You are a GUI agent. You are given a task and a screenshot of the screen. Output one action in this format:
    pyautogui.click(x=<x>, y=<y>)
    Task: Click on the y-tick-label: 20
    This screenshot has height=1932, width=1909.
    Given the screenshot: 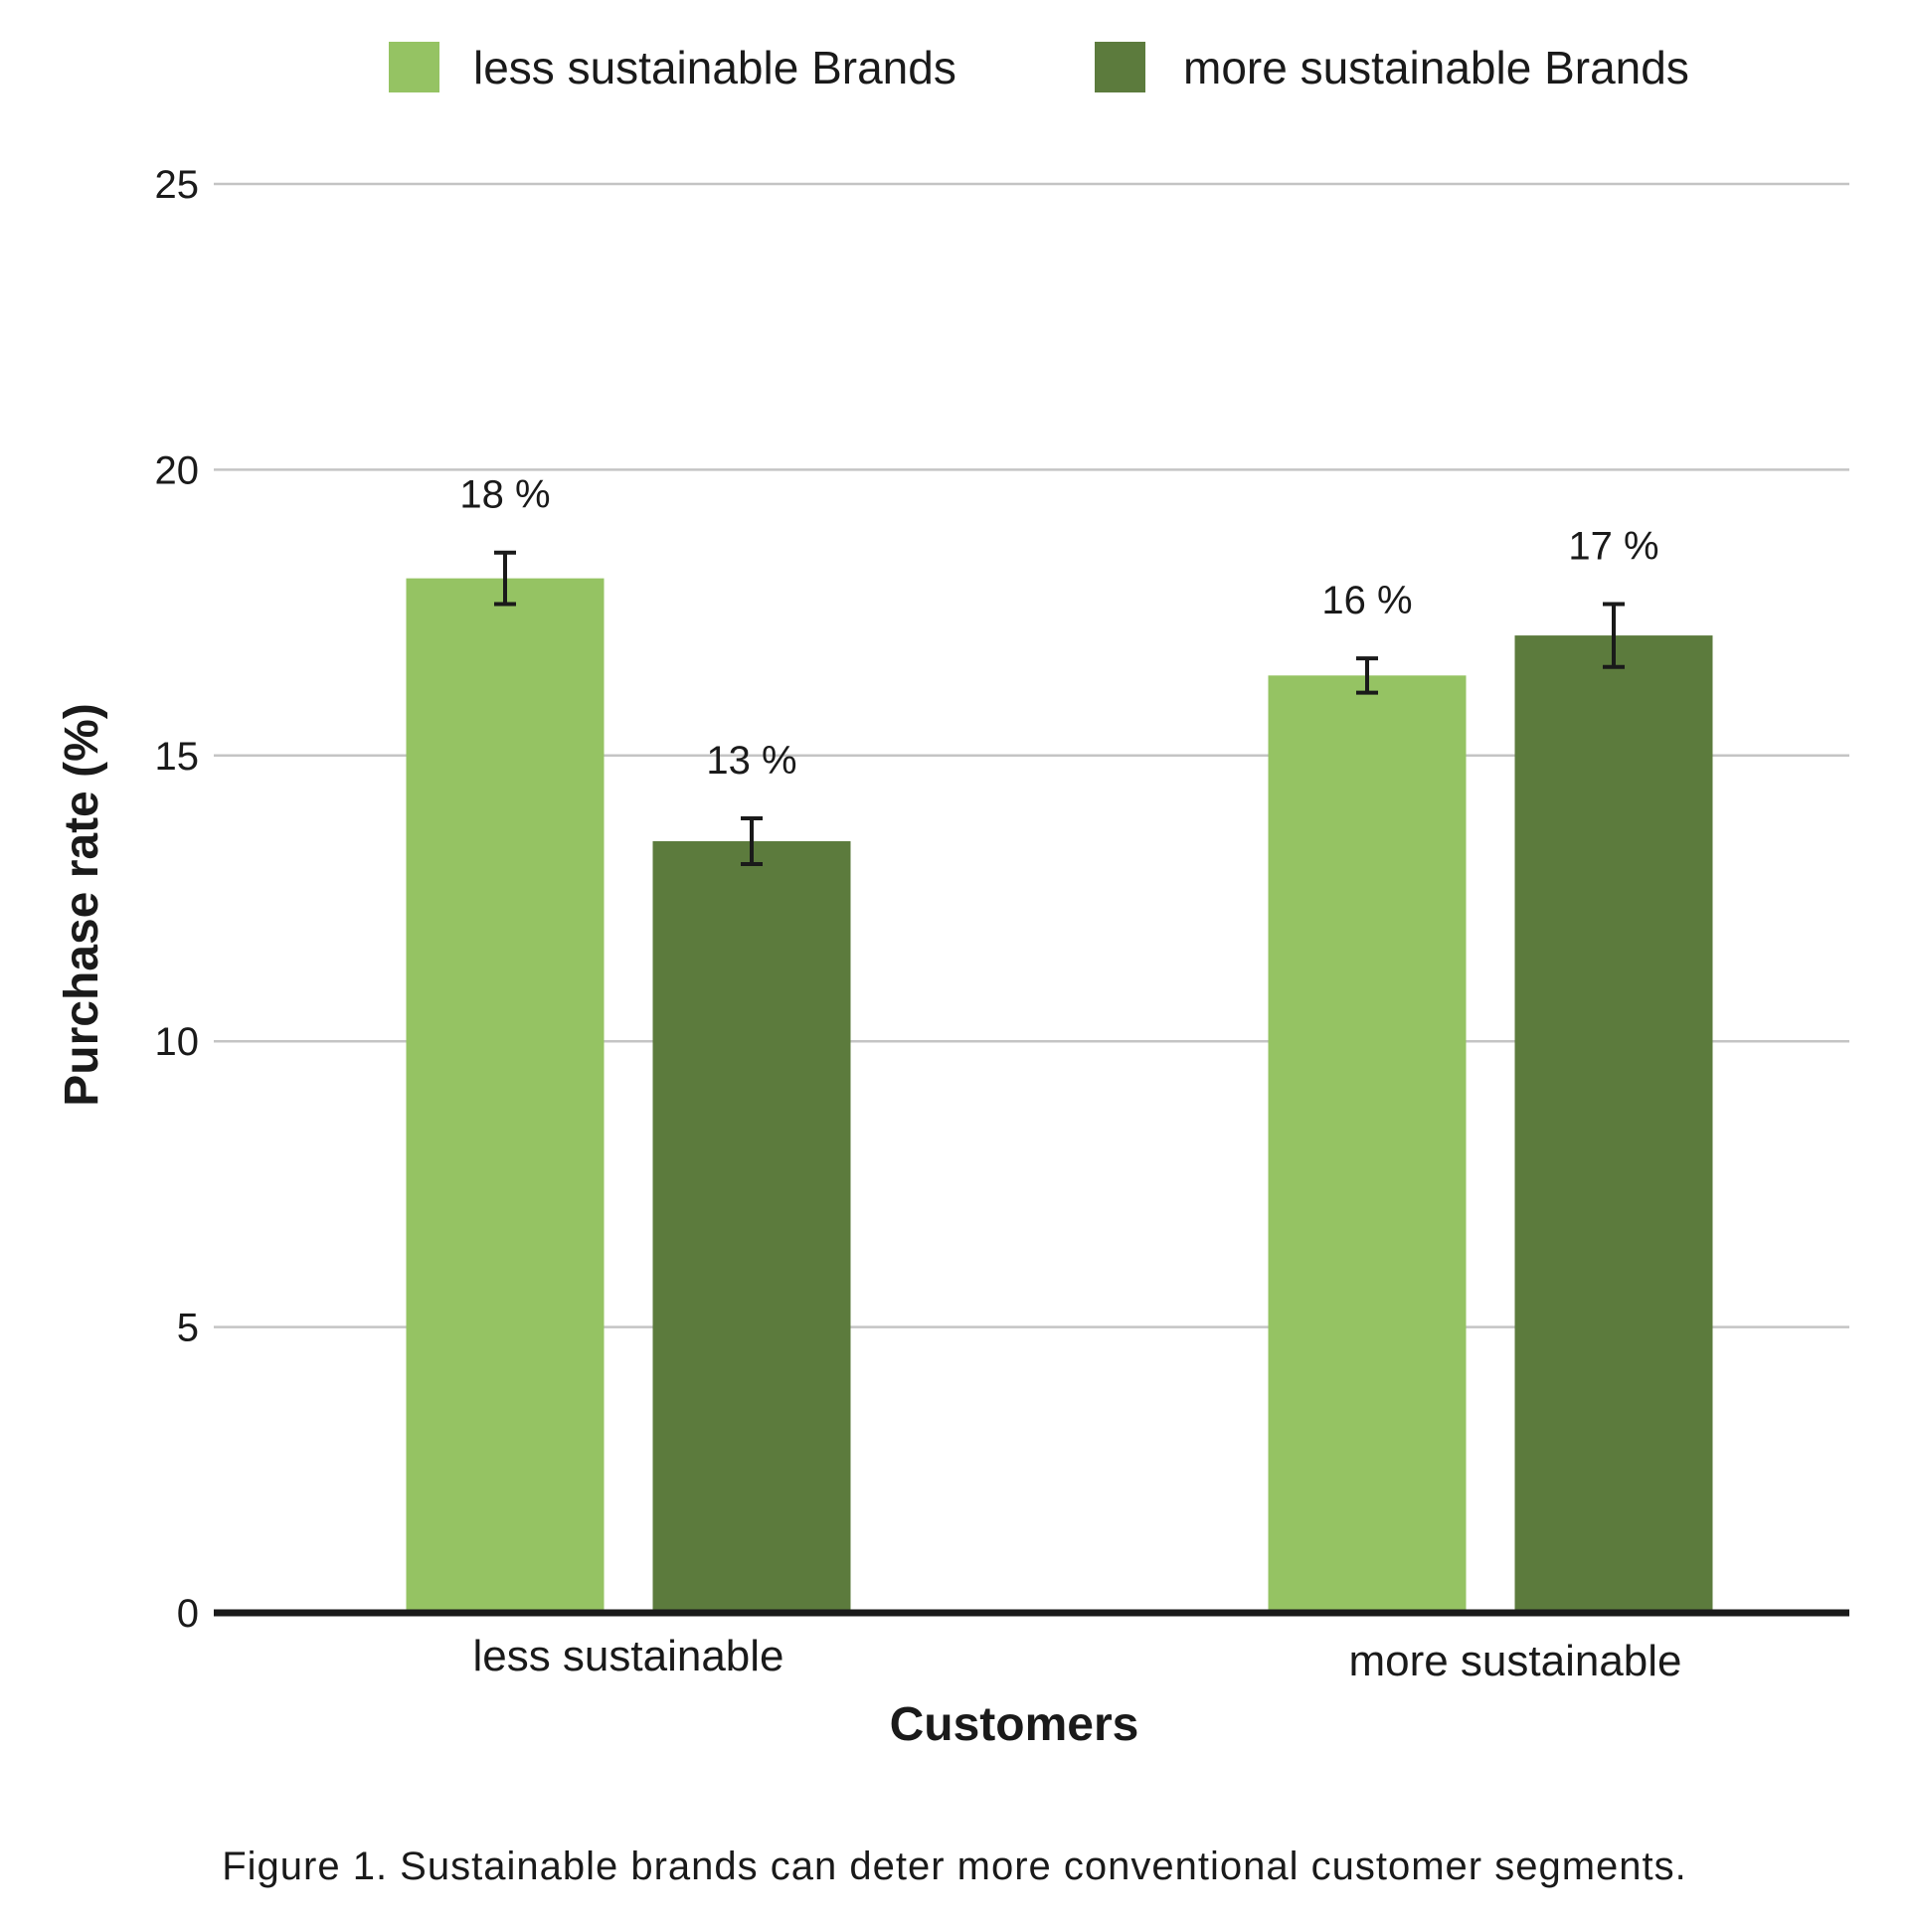 What is the action you would take?
    pyautogui.click(x=177, y=470)
    